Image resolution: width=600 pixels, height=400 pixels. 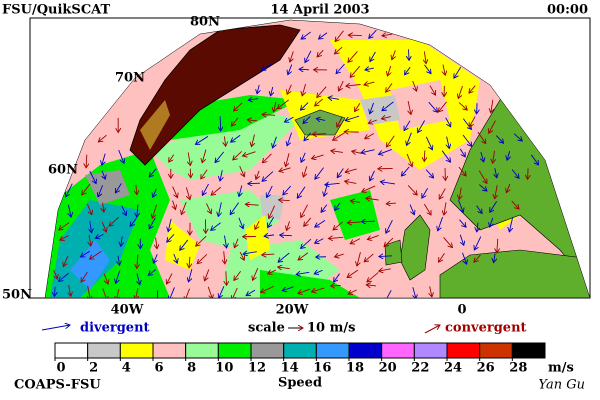 What do you see at coordinates (191, 368) in the screenshot?
I see `colorbar-tick-label: 8` at bounding box center [191, 368].